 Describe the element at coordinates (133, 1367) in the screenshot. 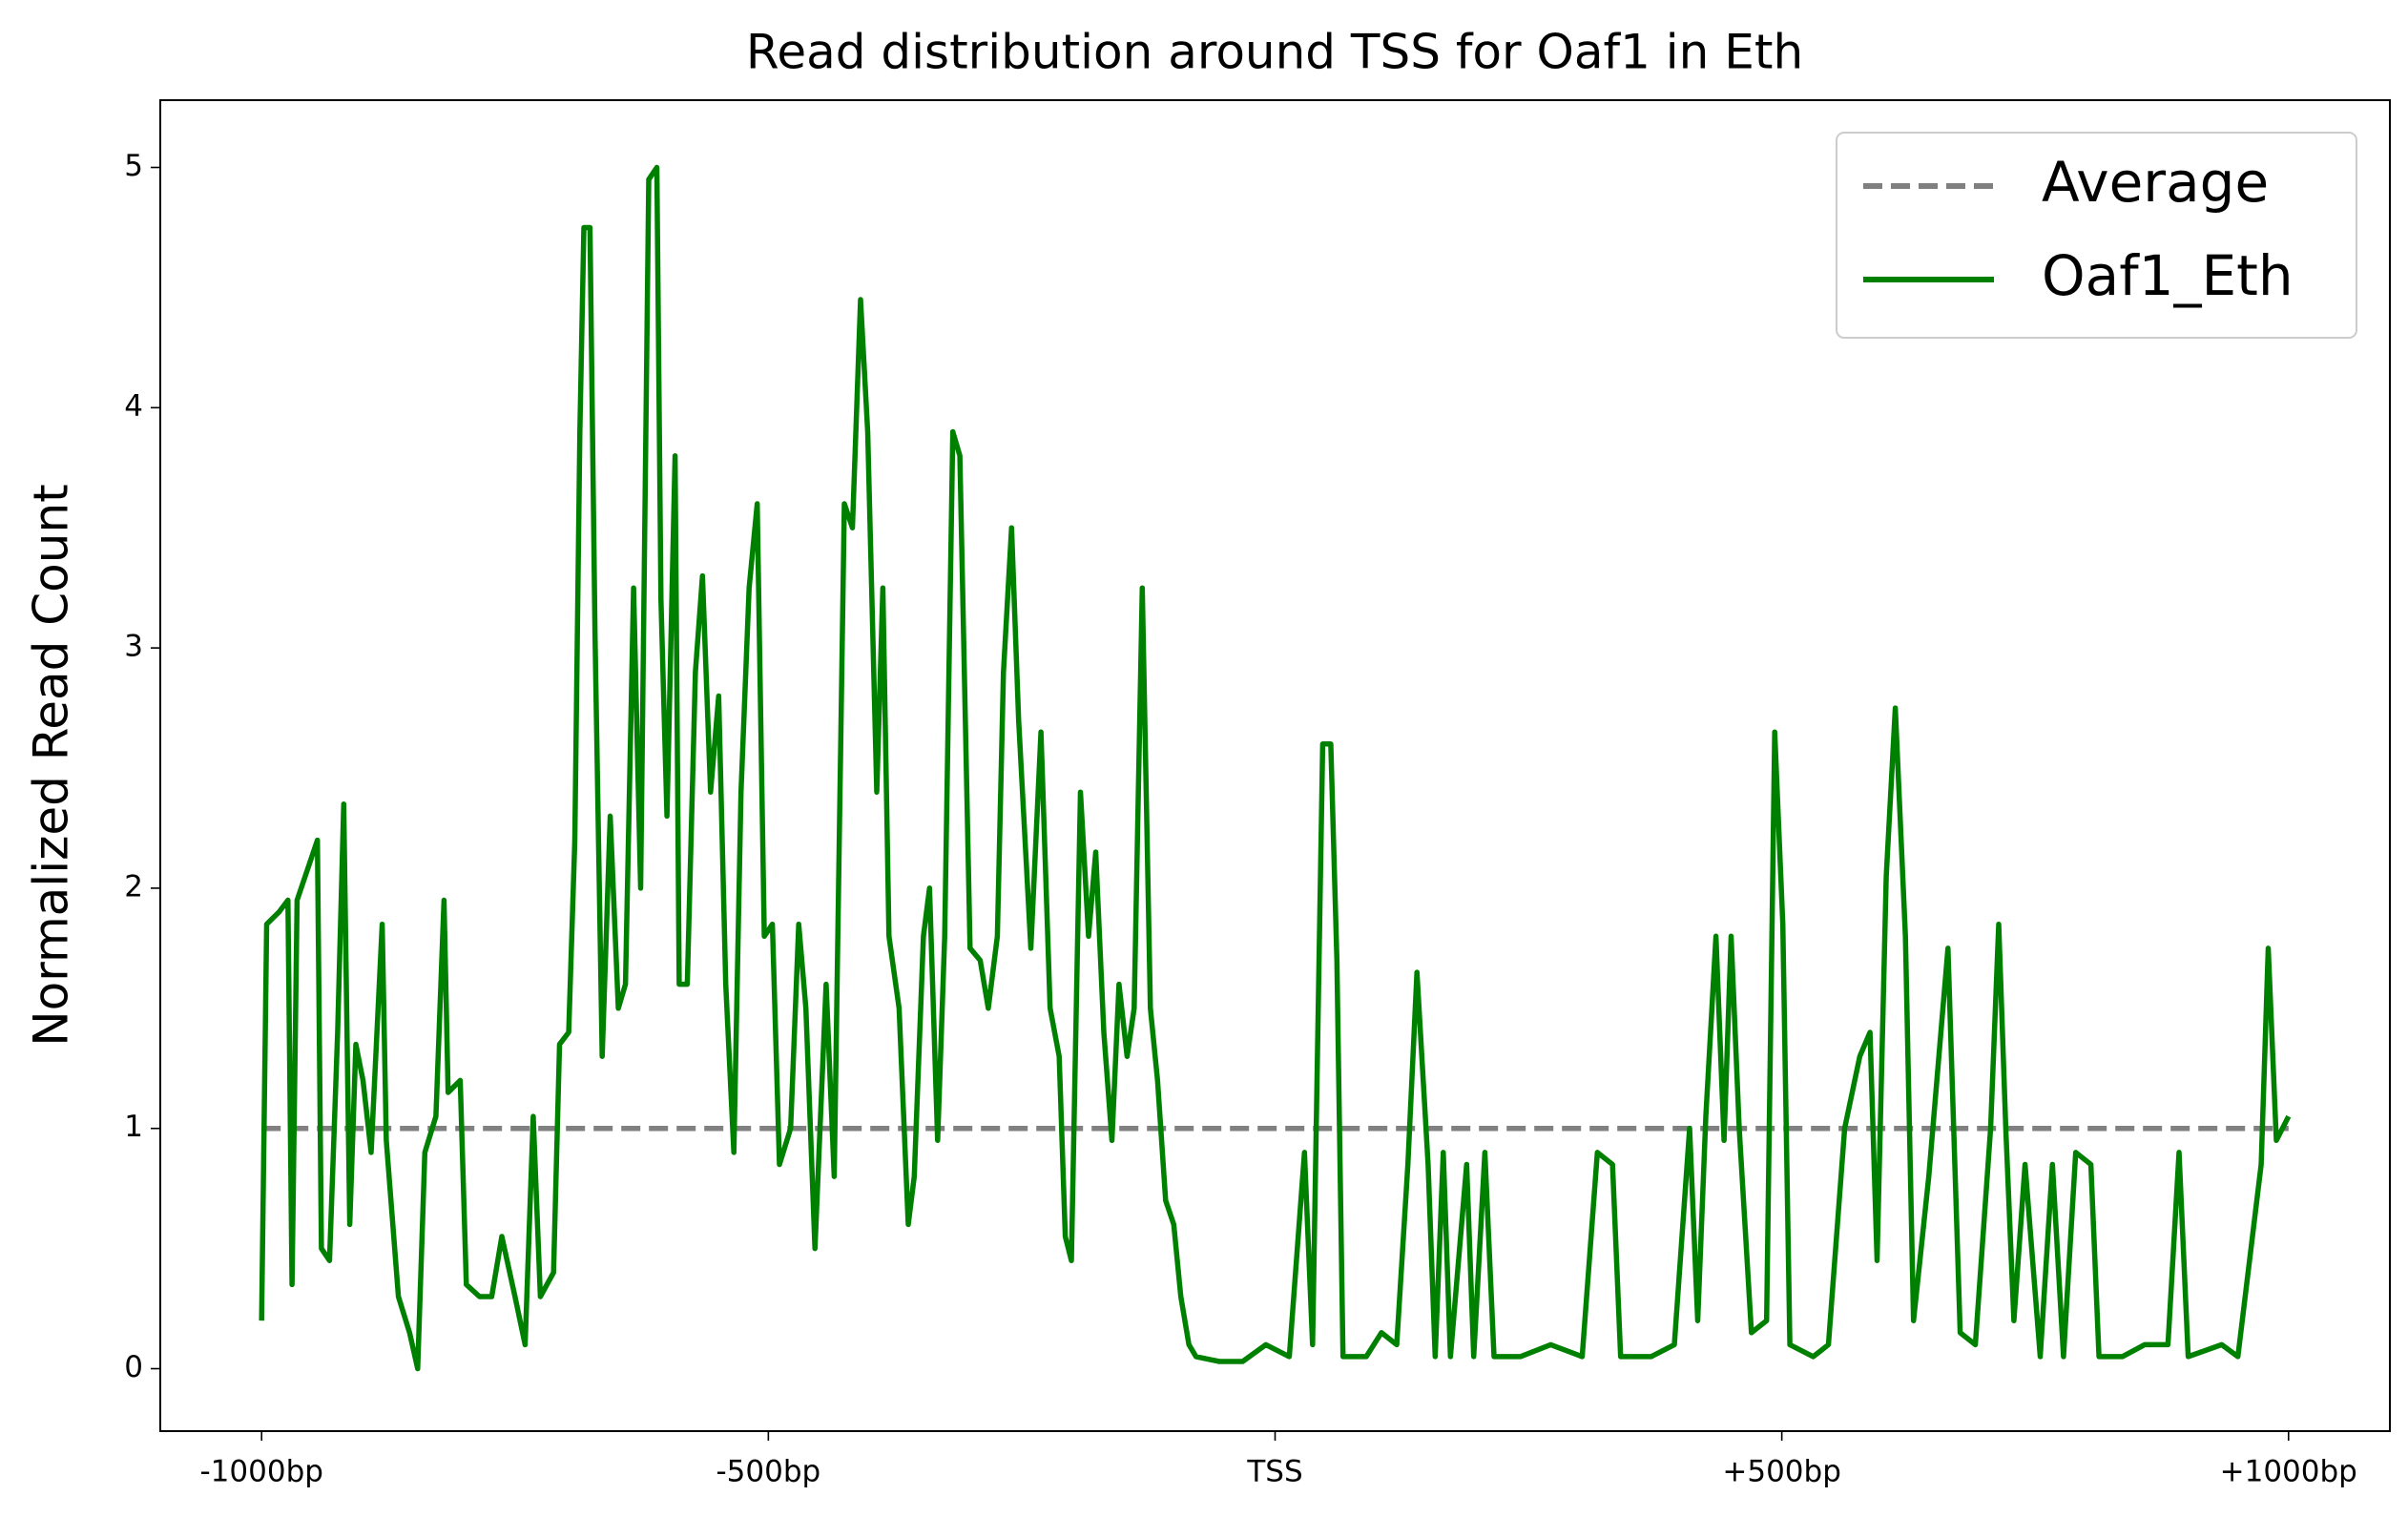

I see `y-tick-label: 0` at that location.